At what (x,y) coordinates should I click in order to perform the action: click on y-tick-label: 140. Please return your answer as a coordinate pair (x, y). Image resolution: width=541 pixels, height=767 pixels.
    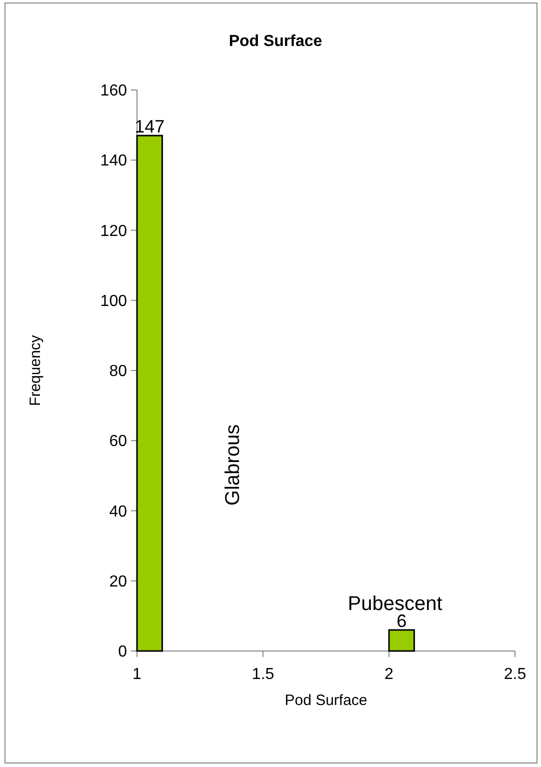
    Looking at the image, I should click on (114, 161).